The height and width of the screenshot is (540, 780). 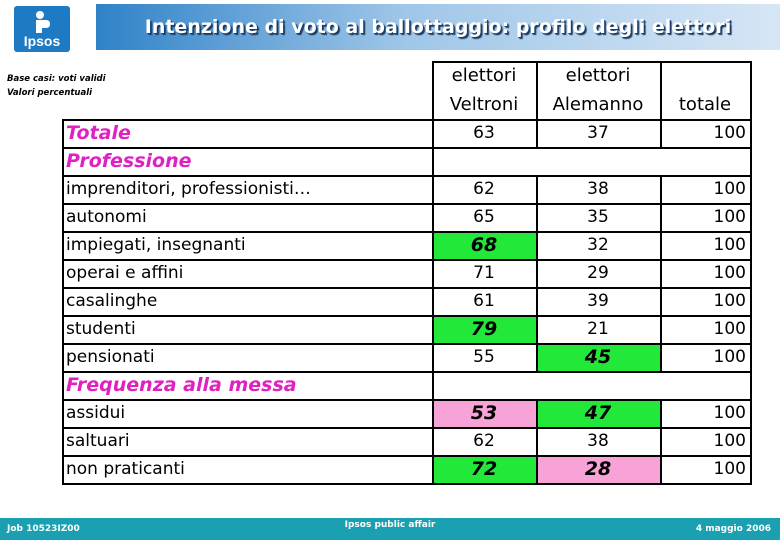 What do you see at coordinates (484, 357) in the screenshot?
I see `value-cell: 55` at bounding box center [484, 357].